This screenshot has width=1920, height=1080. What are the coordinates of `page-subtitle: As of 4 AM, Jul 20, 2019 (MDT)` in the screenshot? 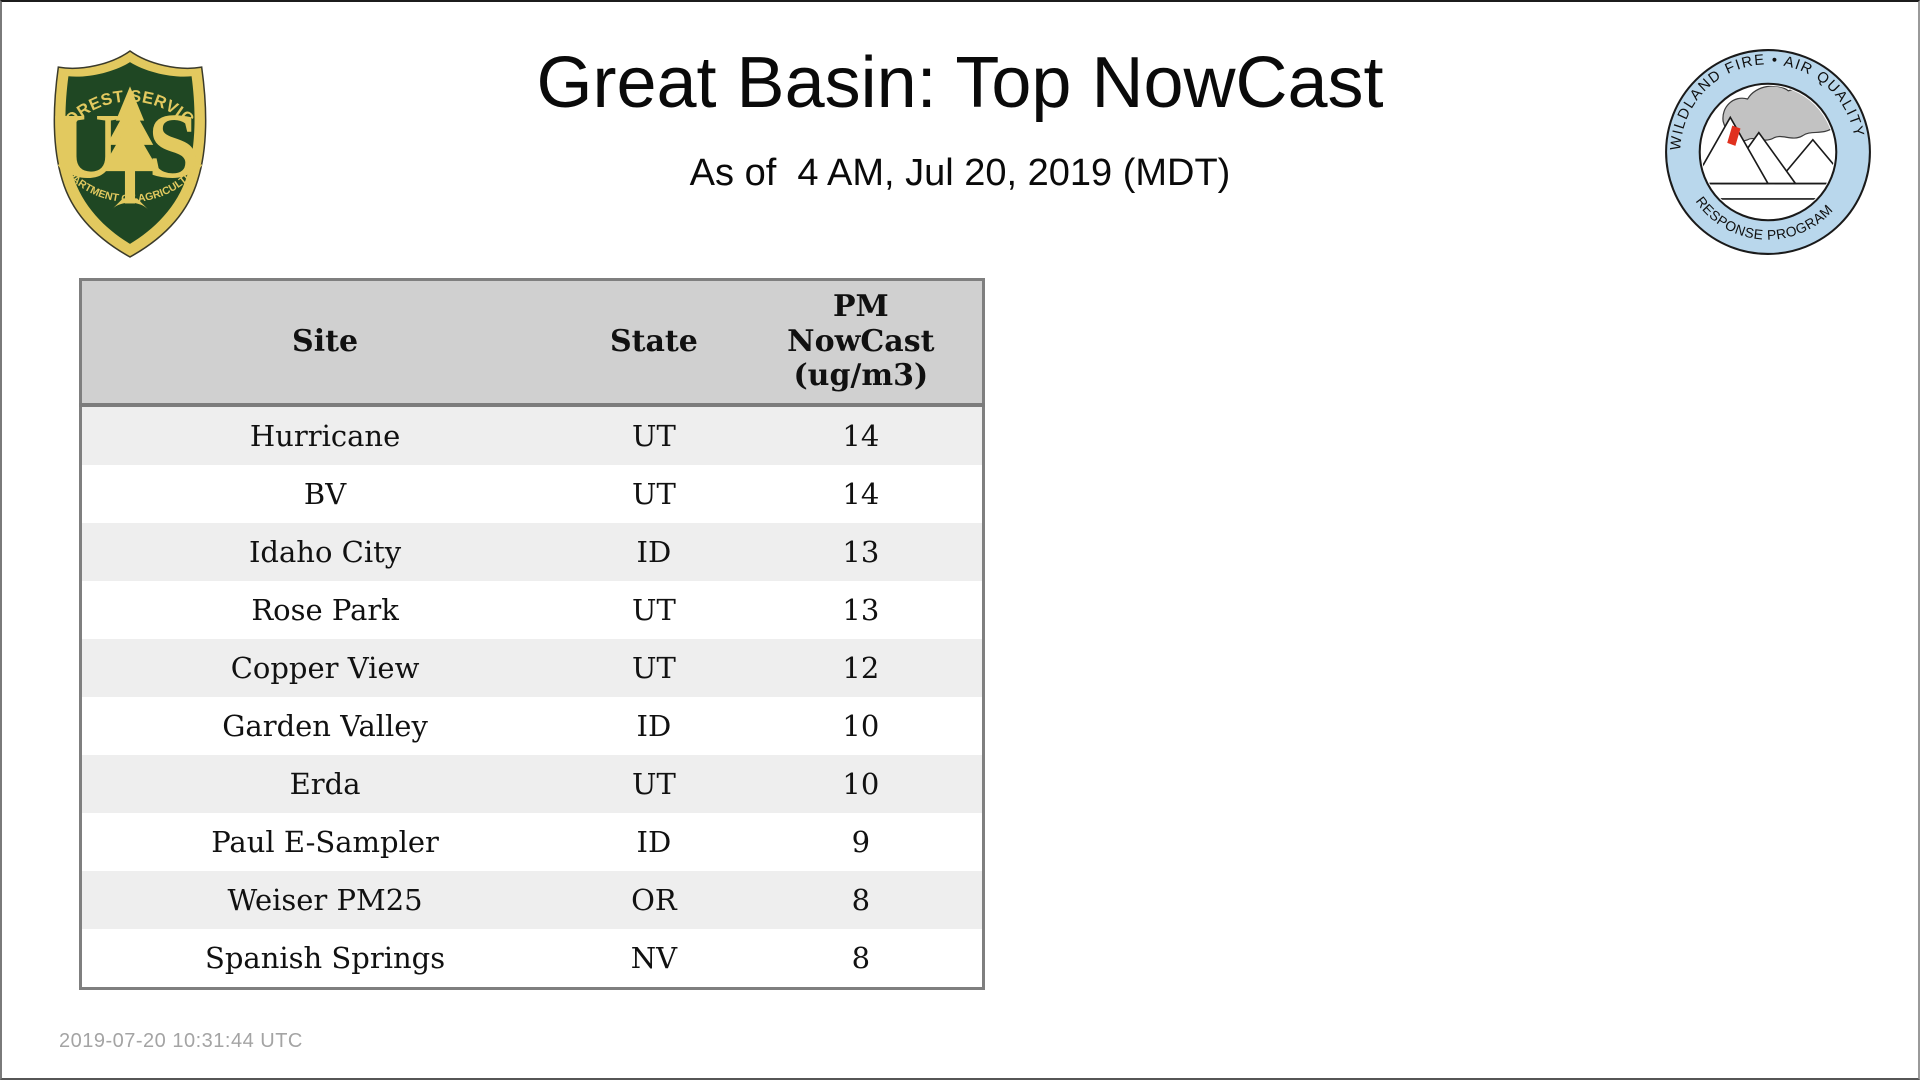 It's located at (960, 173).